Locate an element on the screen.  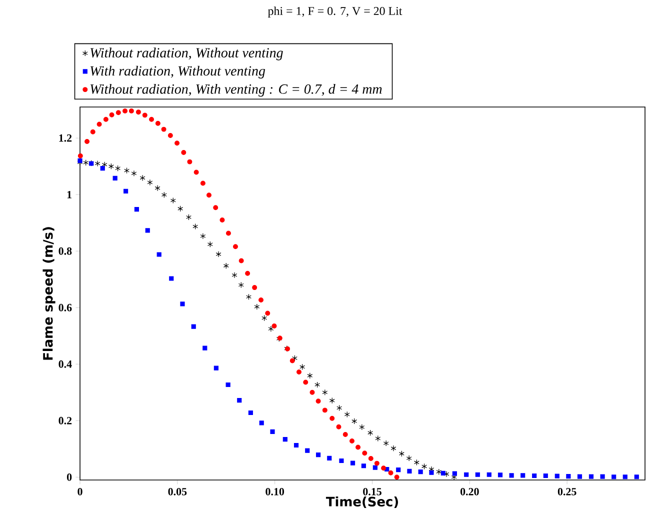
chart-title: phi = 1, F = 0. 7, V = 20 Lit is located at coordinates (335, 12).